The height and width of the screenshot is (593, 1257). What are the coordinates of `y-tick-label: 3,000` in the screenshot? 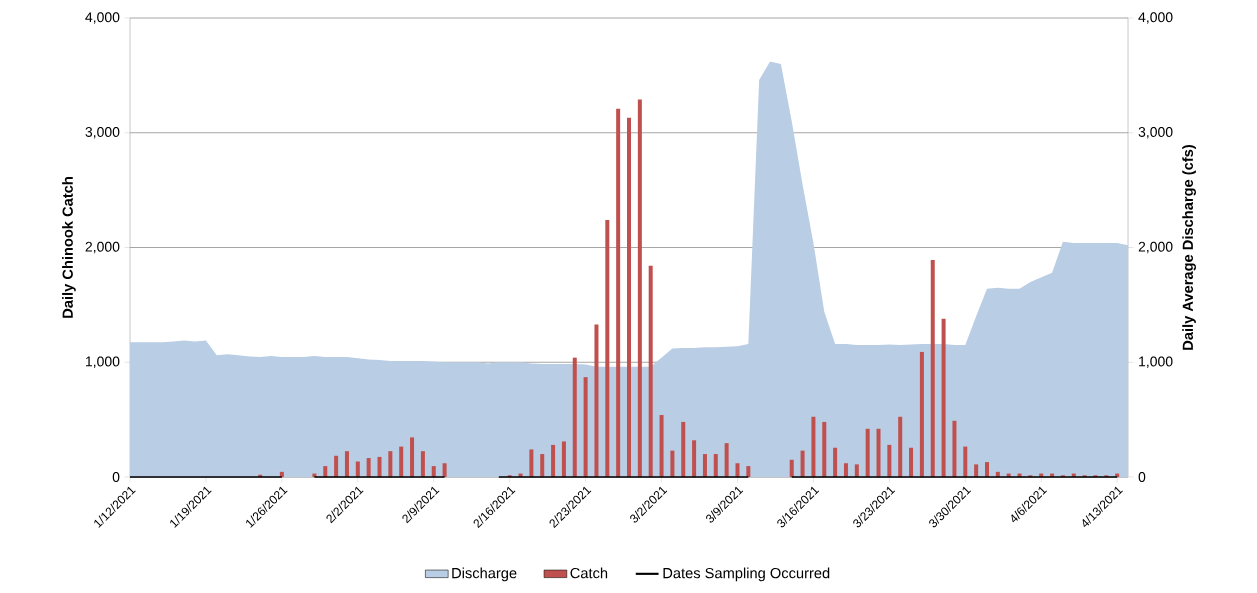 It's located at (102, 132).